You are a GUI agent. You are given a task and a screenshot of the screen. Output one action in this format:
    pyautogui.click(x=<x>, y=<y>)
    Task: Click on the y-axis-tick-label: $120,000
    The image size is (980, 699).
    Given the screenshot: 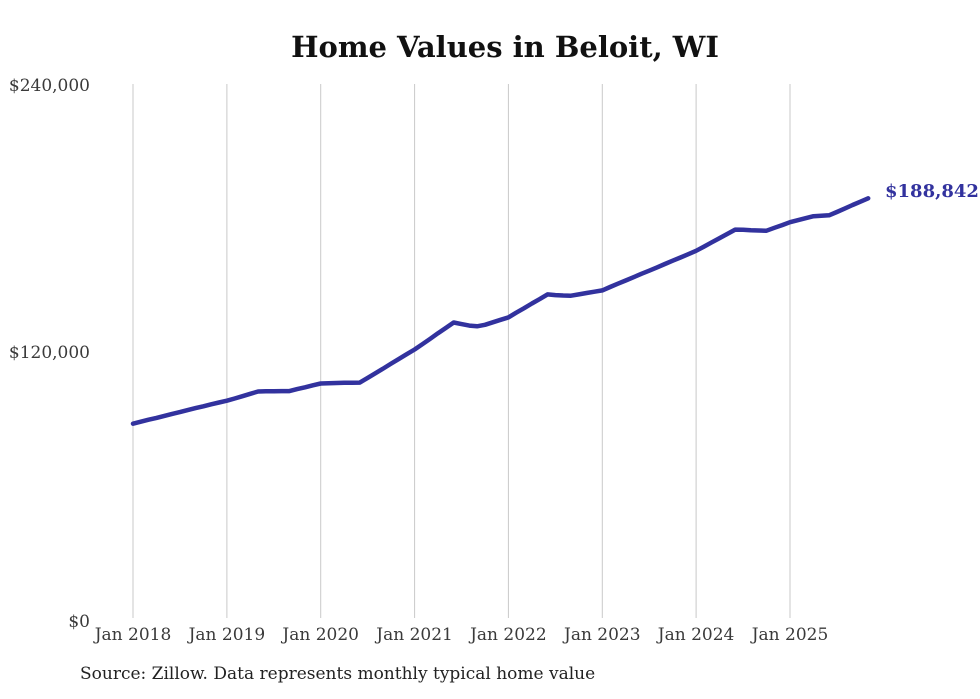 What is the action you would take?
    pyautogui.click(x=49, y=353)
    